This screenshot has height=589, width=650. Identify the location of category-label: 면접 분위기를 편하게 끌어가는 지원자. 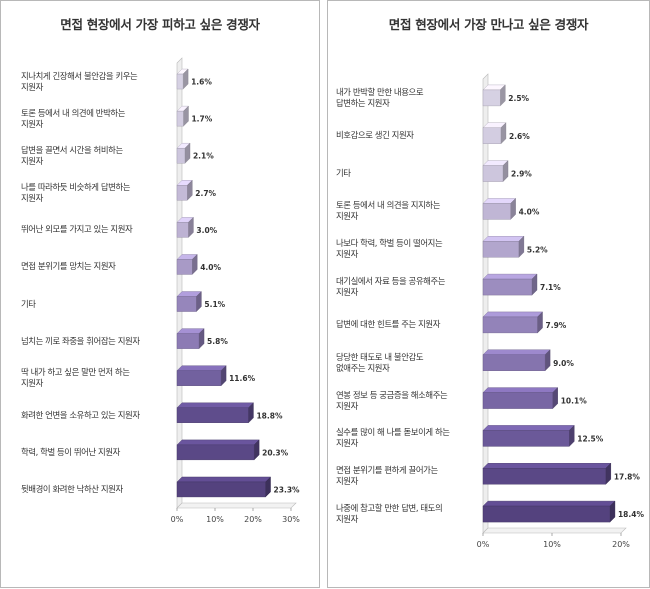
(387, 476).